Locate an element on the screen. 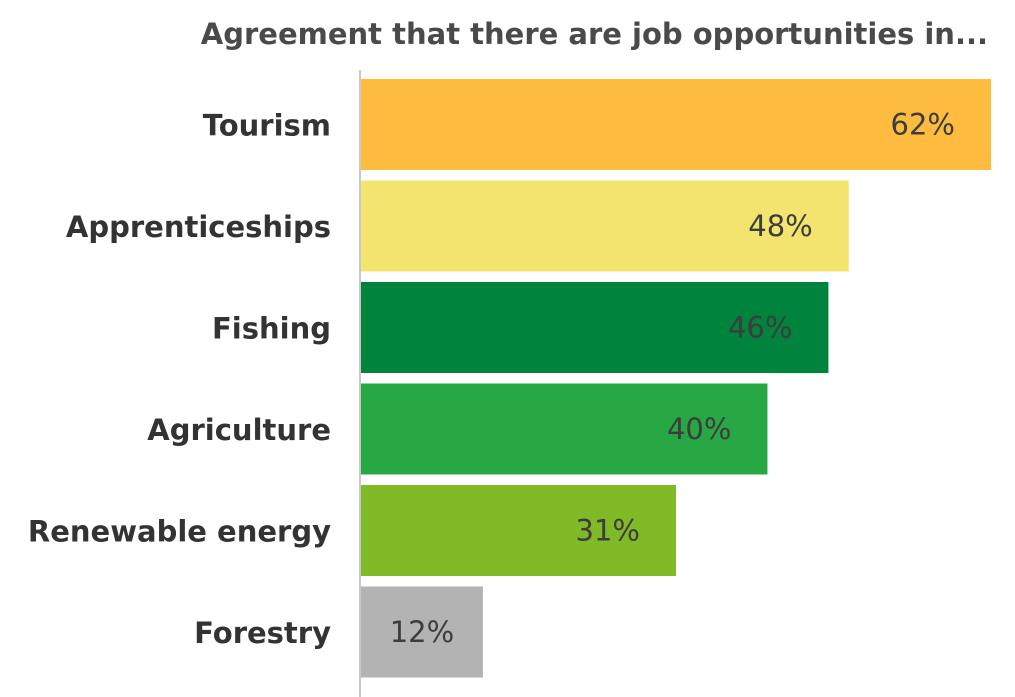 The height and width of the screenshot is (697, 1015). bar-fishing is located at coordinates (595, 327).